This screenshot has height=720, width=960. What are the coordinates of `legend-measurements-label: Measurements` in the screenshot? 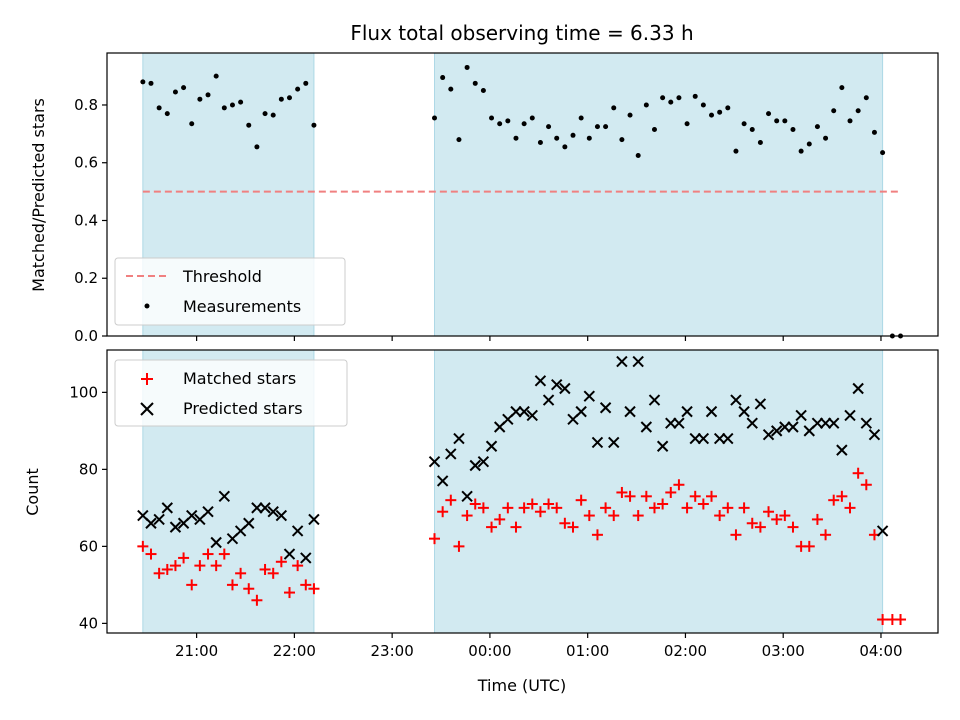 It's located at (242, 306).